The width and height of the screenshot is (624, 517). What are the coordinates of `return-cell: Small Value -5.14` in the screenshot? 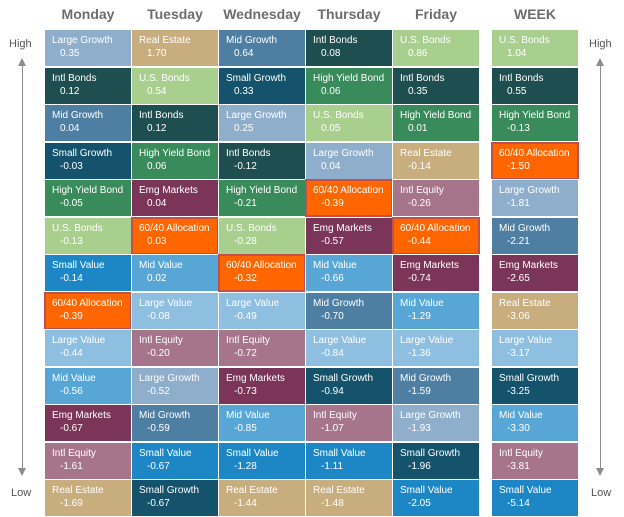 It's located at (535, 498).